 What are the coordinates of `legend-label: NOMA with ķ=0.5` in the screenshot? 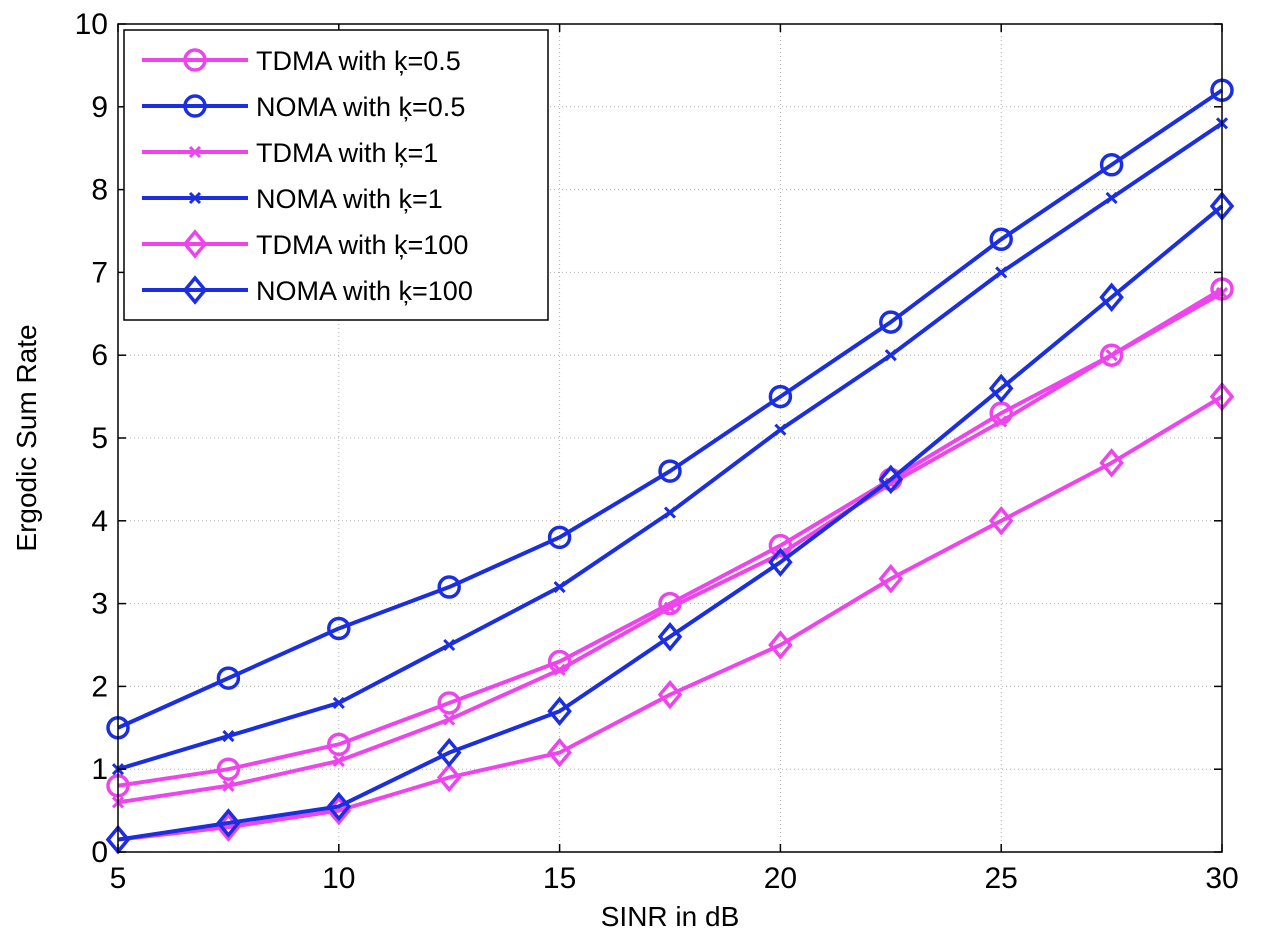 It's located at (360, 107).